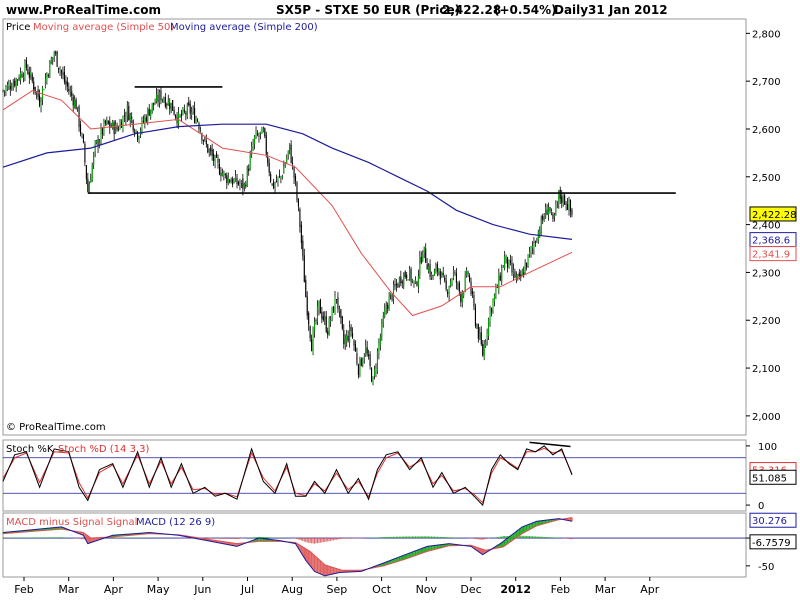 The height and width of the screenshot is (600, 800). What do you see at coordinates (103, 449) in the screenshot?
I see `legend-stoch-d: Stoch %D (14 3 3)` at bounding box center [103, 449].